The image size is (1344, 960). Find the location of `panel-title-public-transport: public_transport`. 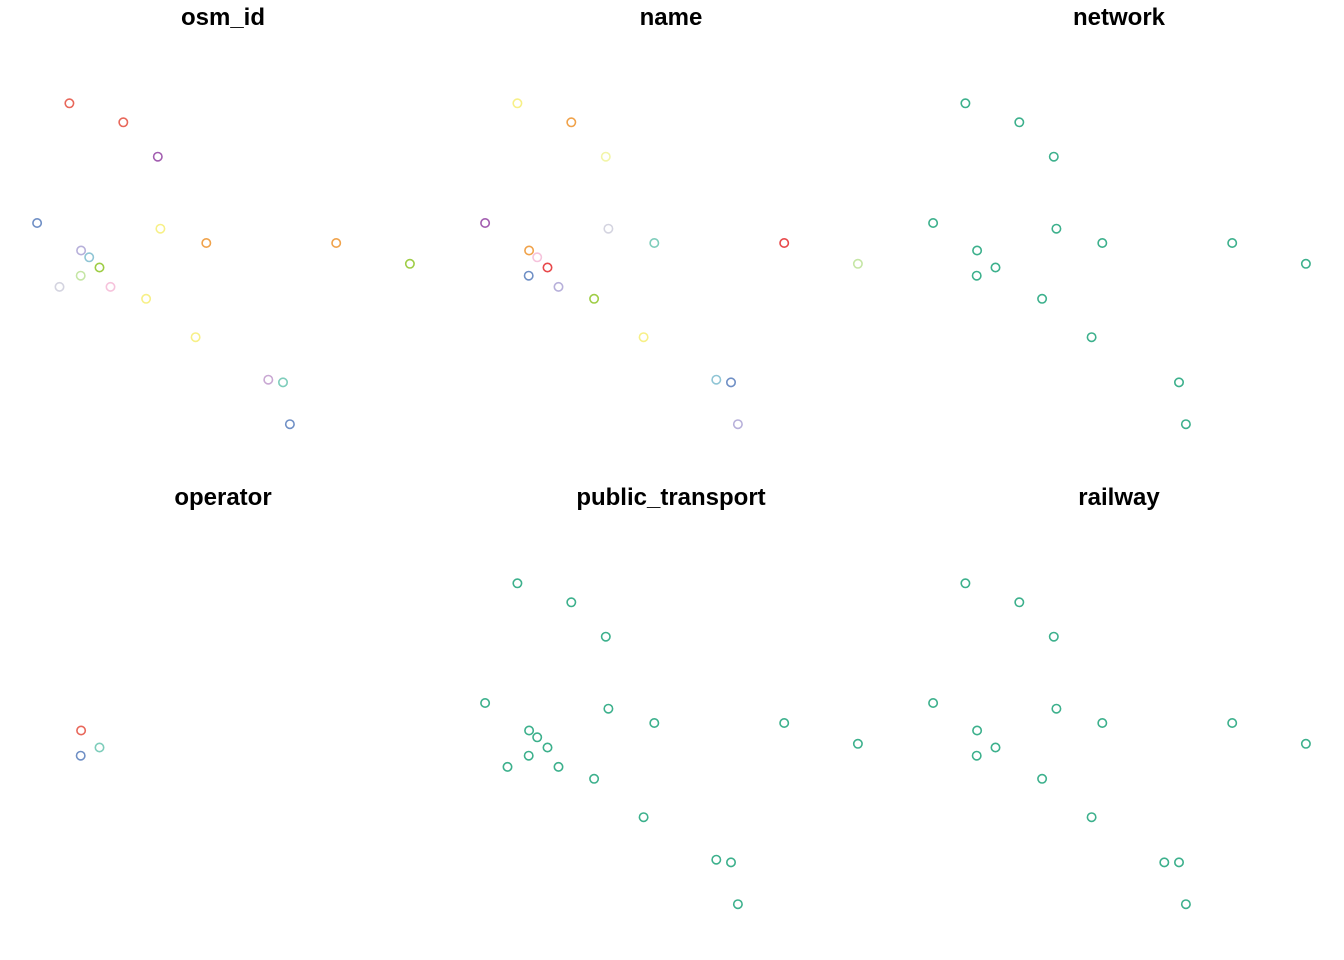

panel-title-public-transport: public_transport is located at coordinates (670, 497).